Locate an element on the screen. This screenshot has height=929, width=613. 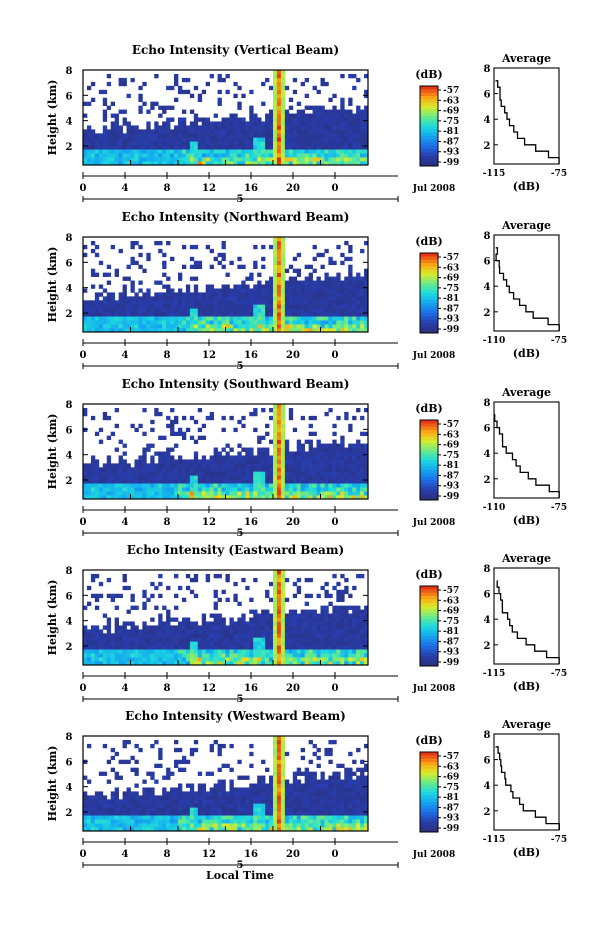
colorbar-frame is located at coordinates (429, 626).